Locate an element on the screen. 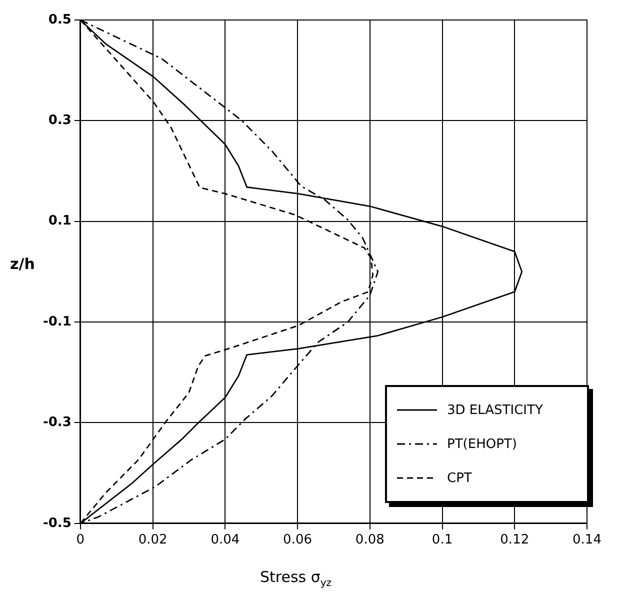 The height and width of the screenshot is (611, 617). legend-label: PT(EHOPT) is located at coordinates (482, 444).